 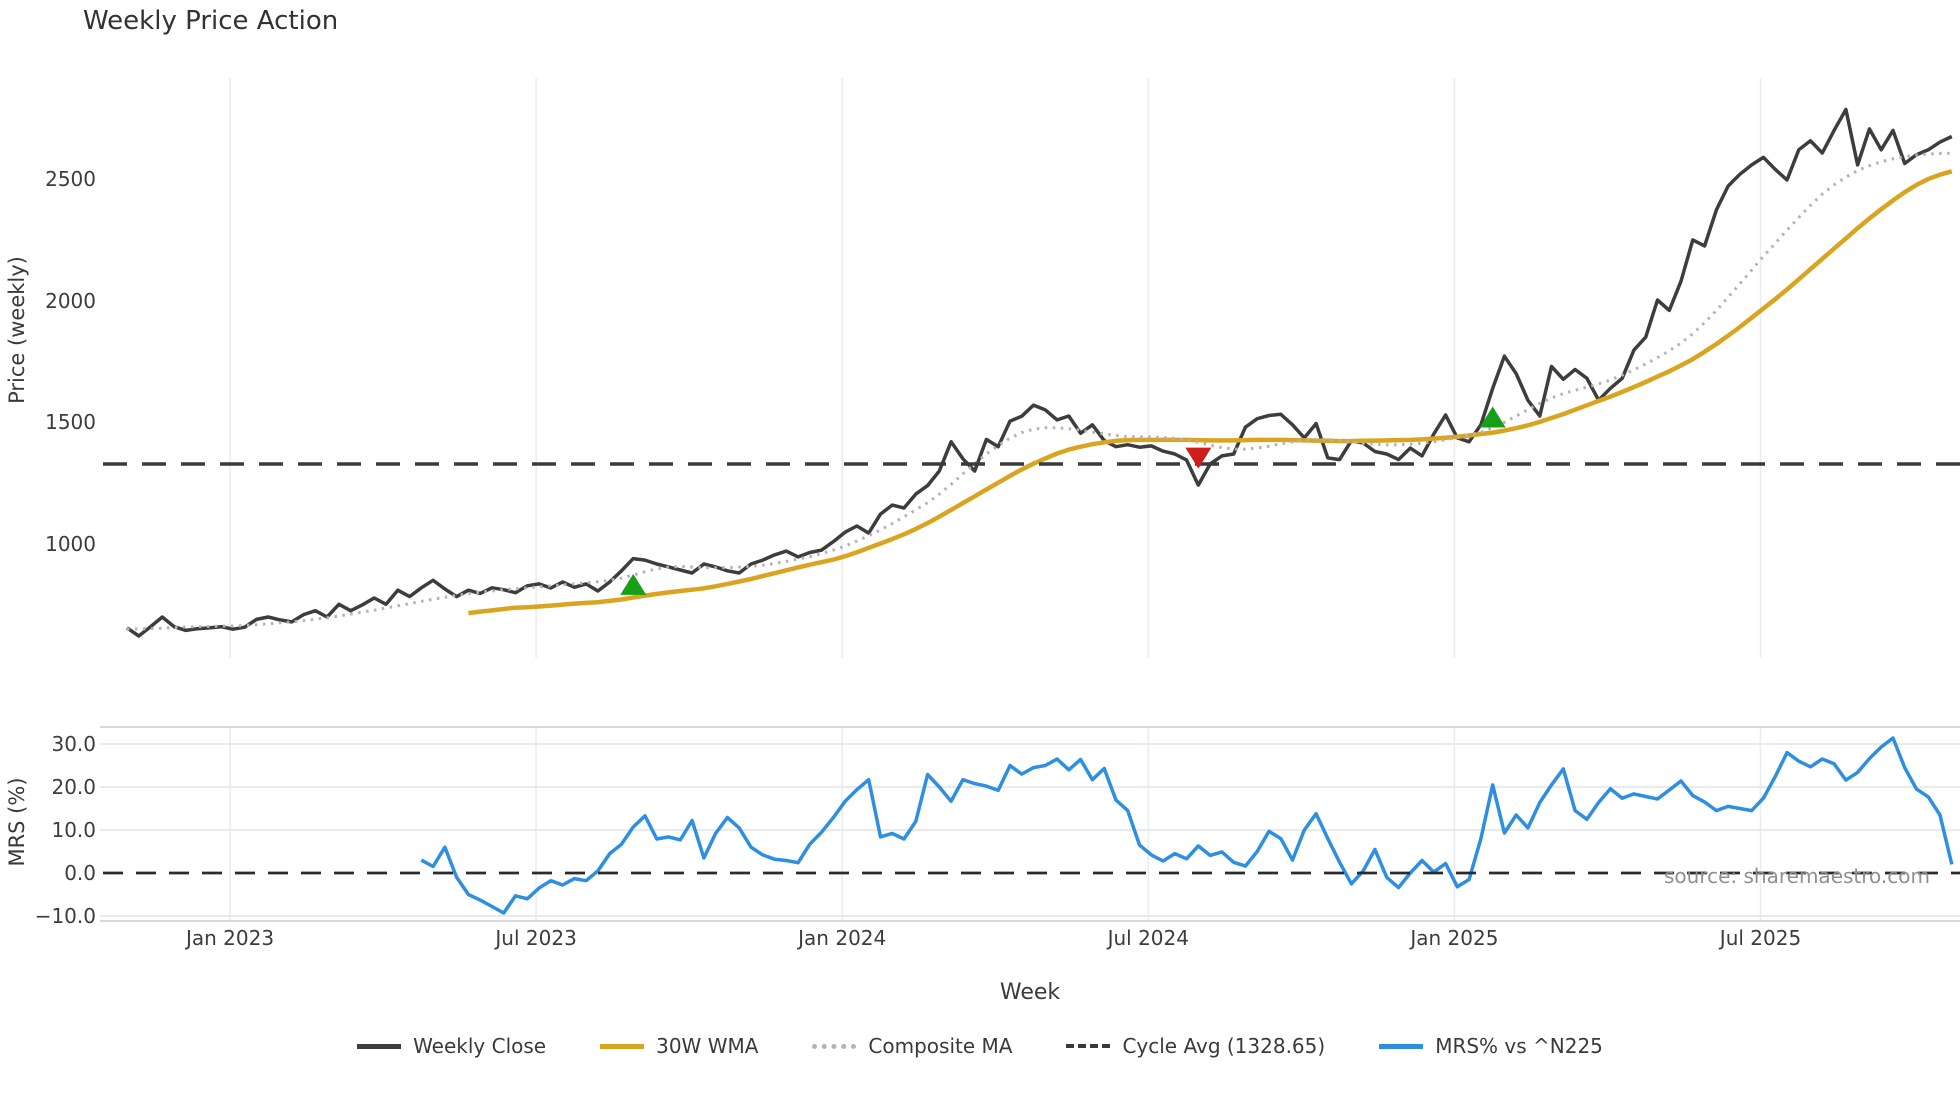 What do you see at coordinates (1797, 876) in the screenshot?
I see `source-credit: source: sharemaestro.com` at bounding box center [1797, 876].